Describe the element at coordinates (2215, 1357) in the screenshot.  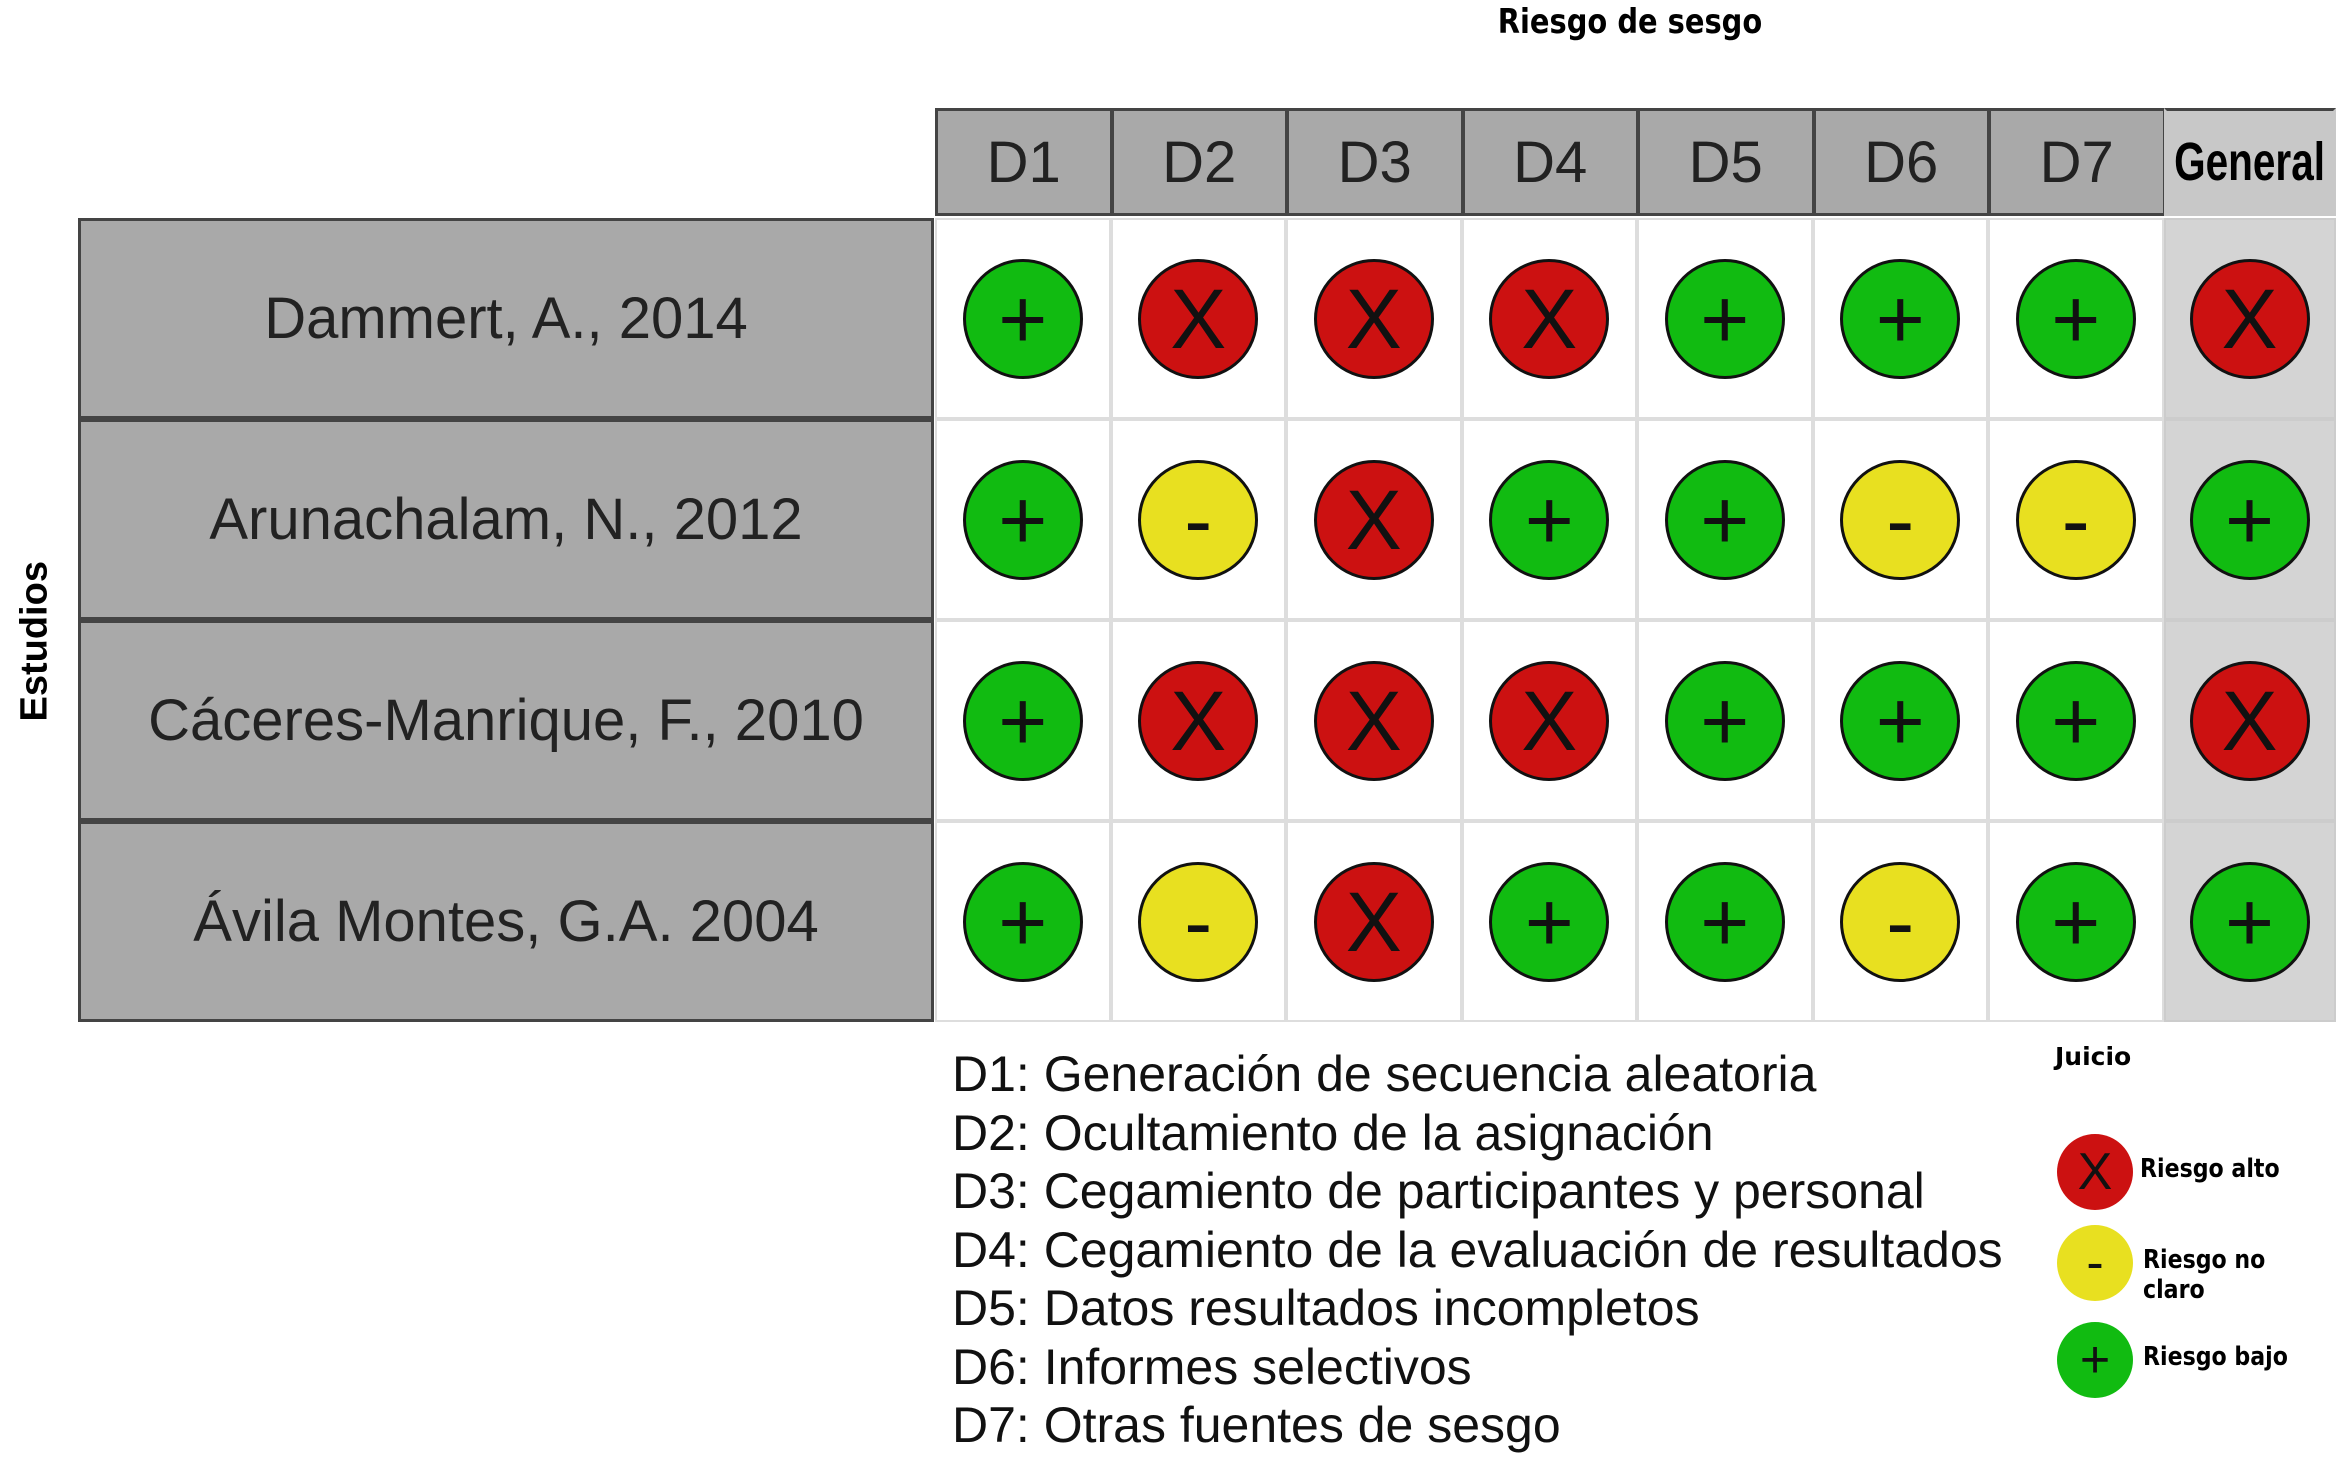
I see `key-label: Riesgo bajo` at that location.